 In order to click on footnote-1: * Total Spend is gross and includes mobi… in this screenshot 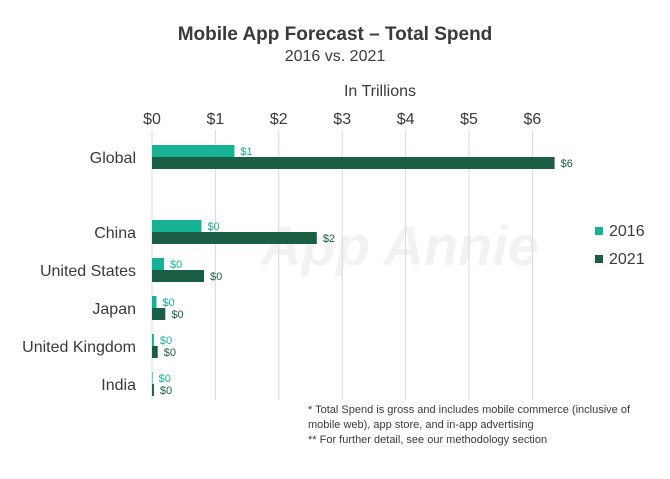, I will do `click(469, 417)`.